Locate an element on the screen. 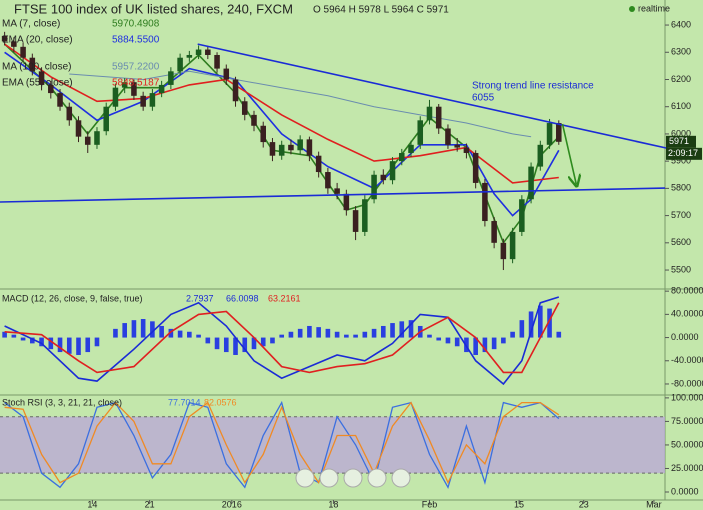  legend-value: 5848.5187 is located at coordinates (136, 83).